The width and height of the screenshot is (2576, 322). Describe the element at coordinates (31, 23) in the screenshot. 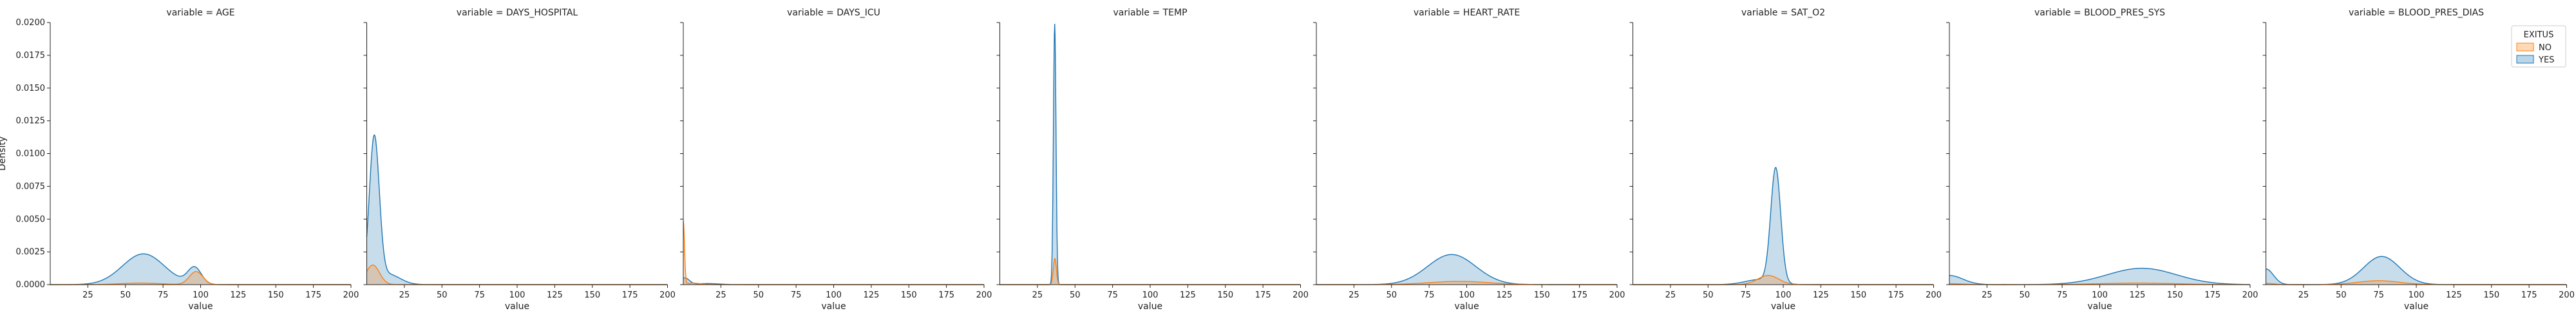

I see `y-tick-label: 0.0200` at that location.